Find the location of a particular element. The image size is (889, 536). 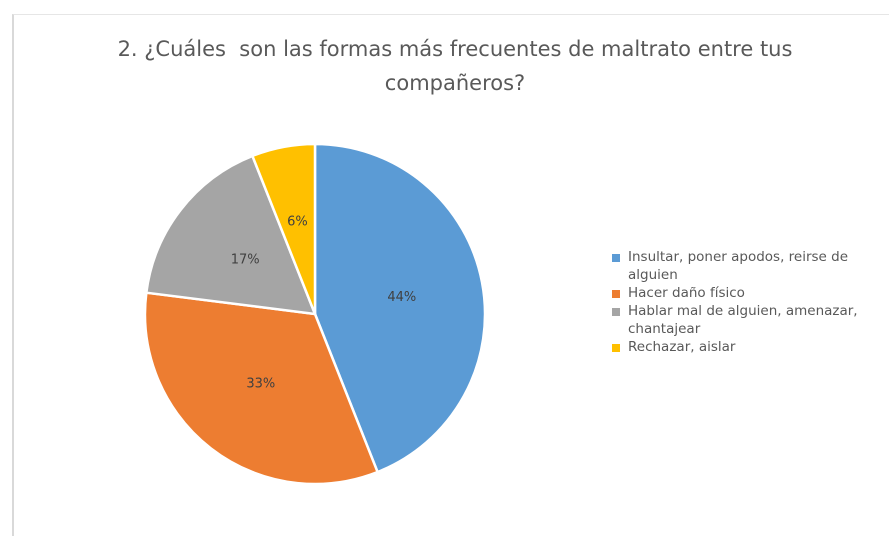

data-label: 17% is located at coordinates (245, 259).